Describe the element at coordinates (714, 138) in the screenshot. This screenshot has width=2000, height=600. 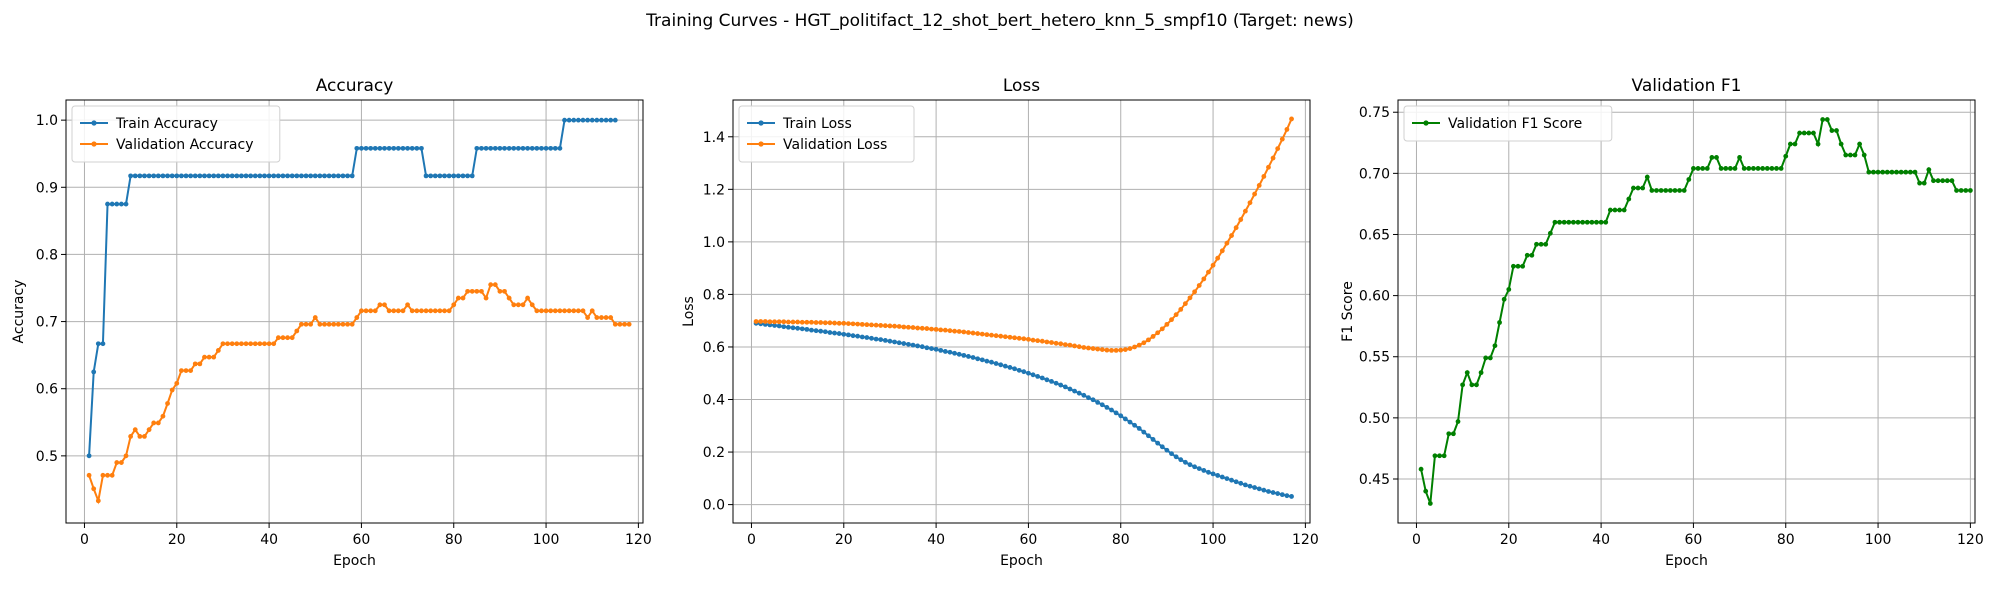
I see `y-tick-label: 1.4` at that location.